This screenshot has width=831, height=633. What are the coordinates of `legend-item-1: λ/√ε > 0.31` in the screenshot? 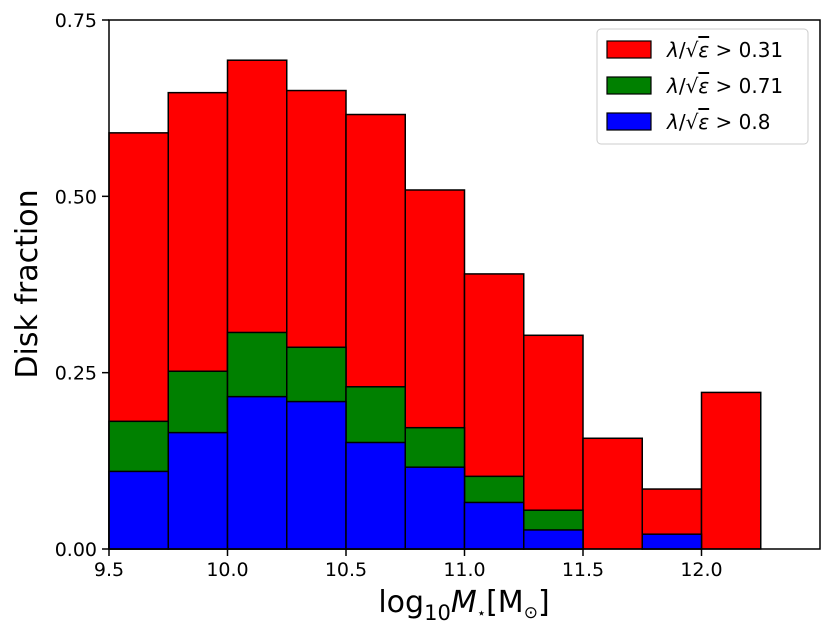 It's located at (694, 50).